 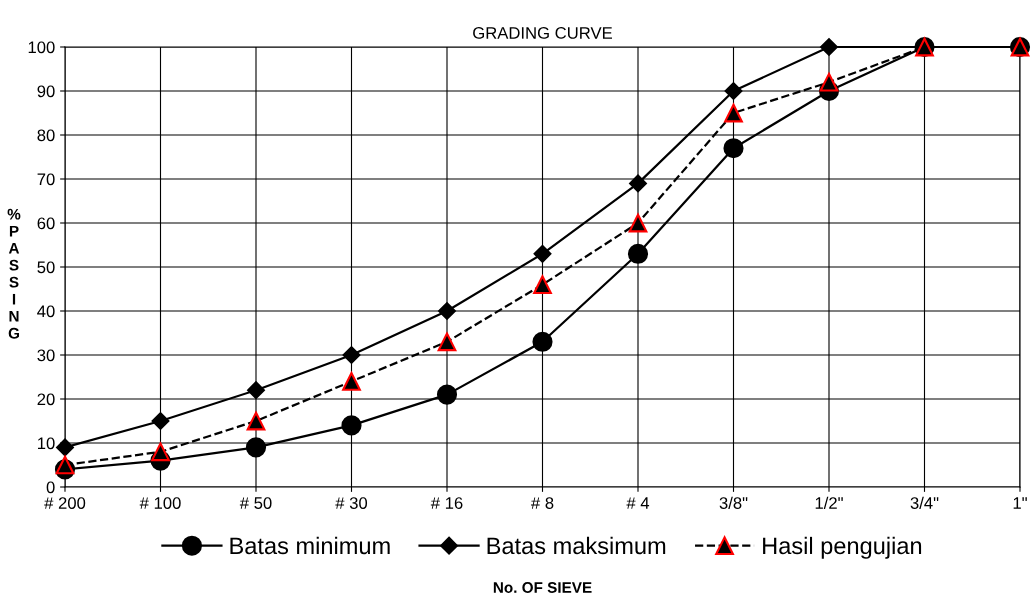 What do you see at coordinates (46, 399) in the screenshot?
I see `y-tick-label: 20` at bounding box center [46, 399].